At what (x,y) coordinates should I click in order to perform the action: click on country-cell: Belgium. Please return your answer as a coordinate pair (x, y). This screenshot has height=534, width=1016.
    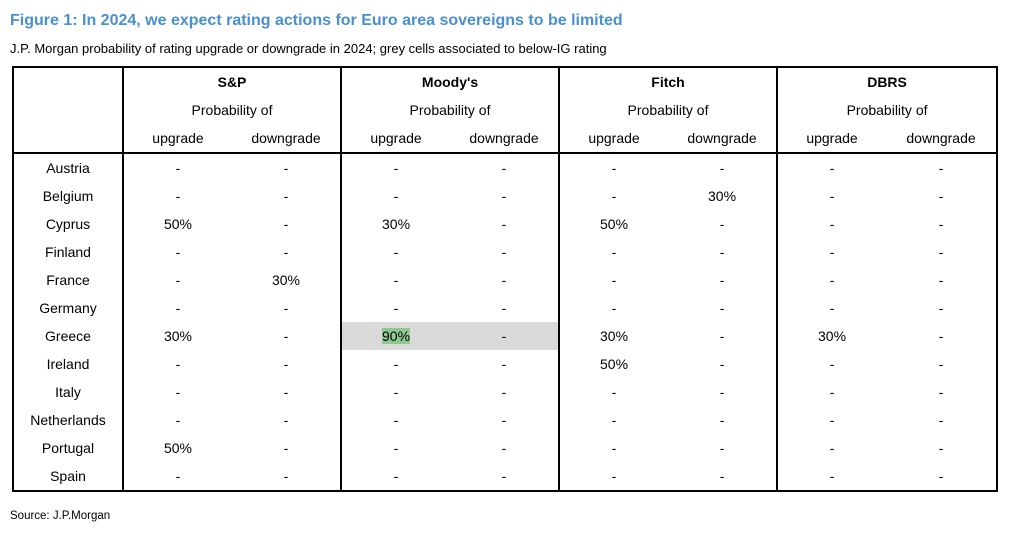
    Looking at the image, I should click on (68, 196).